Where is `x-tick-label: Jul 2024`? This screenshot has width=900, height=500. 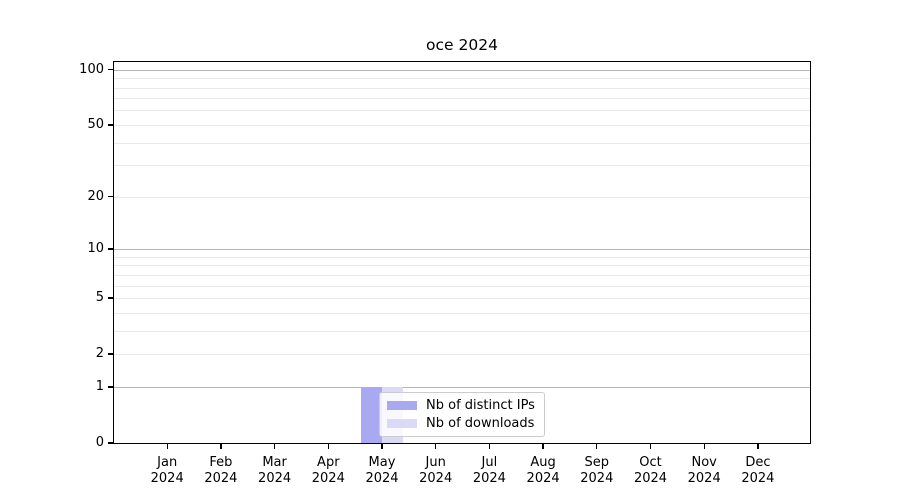 x-tick-label: Jul 2024 is located at coordinates (489, 470).